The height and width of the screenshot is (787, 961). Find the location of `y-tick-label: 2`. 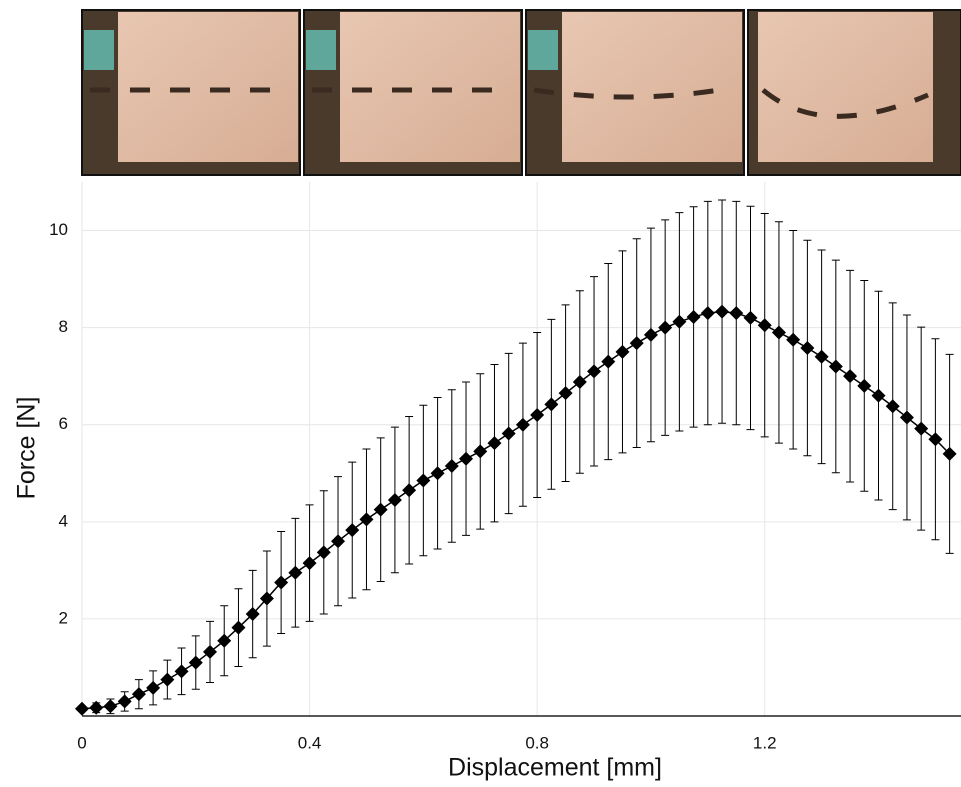

y-tick-label: 2 is located at coordinates (63, 617).